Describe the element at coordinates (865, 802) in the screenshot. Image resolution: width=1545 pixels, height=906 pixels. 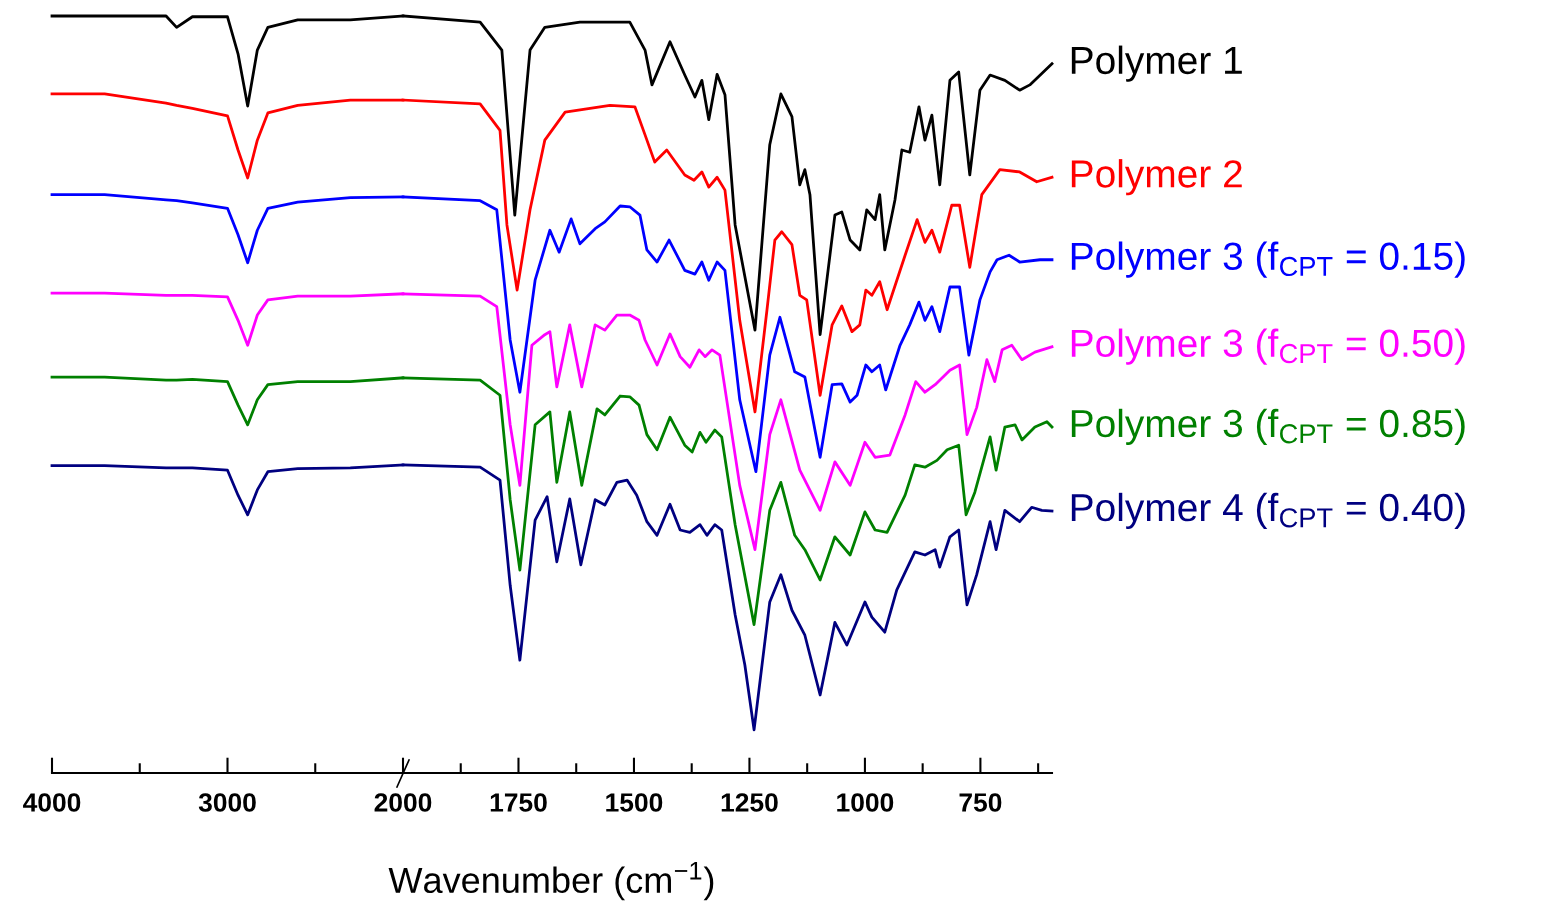
I see `x-tick-label: 1000` at that location.